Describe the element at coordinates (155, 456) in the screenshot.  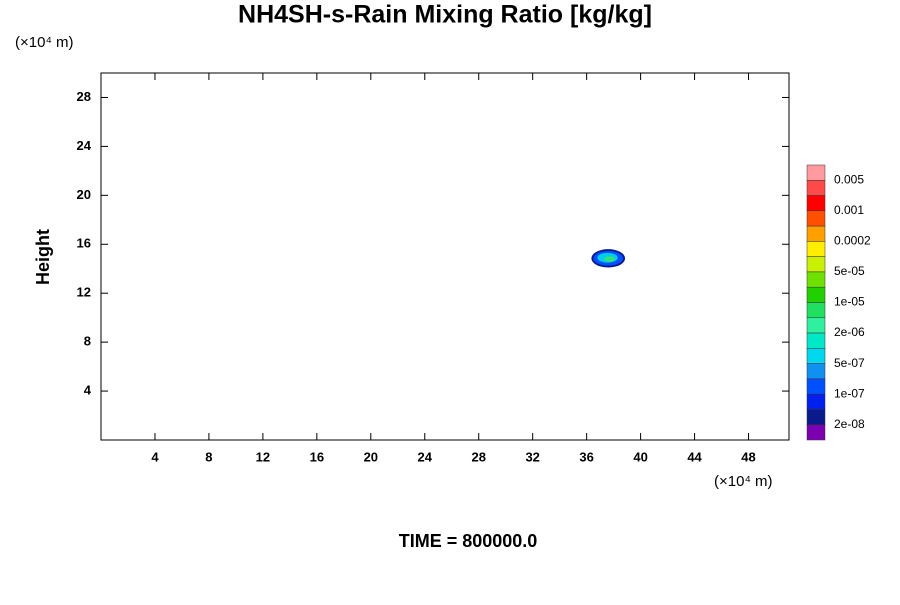
I see `x-tick-label: 4` at that location.